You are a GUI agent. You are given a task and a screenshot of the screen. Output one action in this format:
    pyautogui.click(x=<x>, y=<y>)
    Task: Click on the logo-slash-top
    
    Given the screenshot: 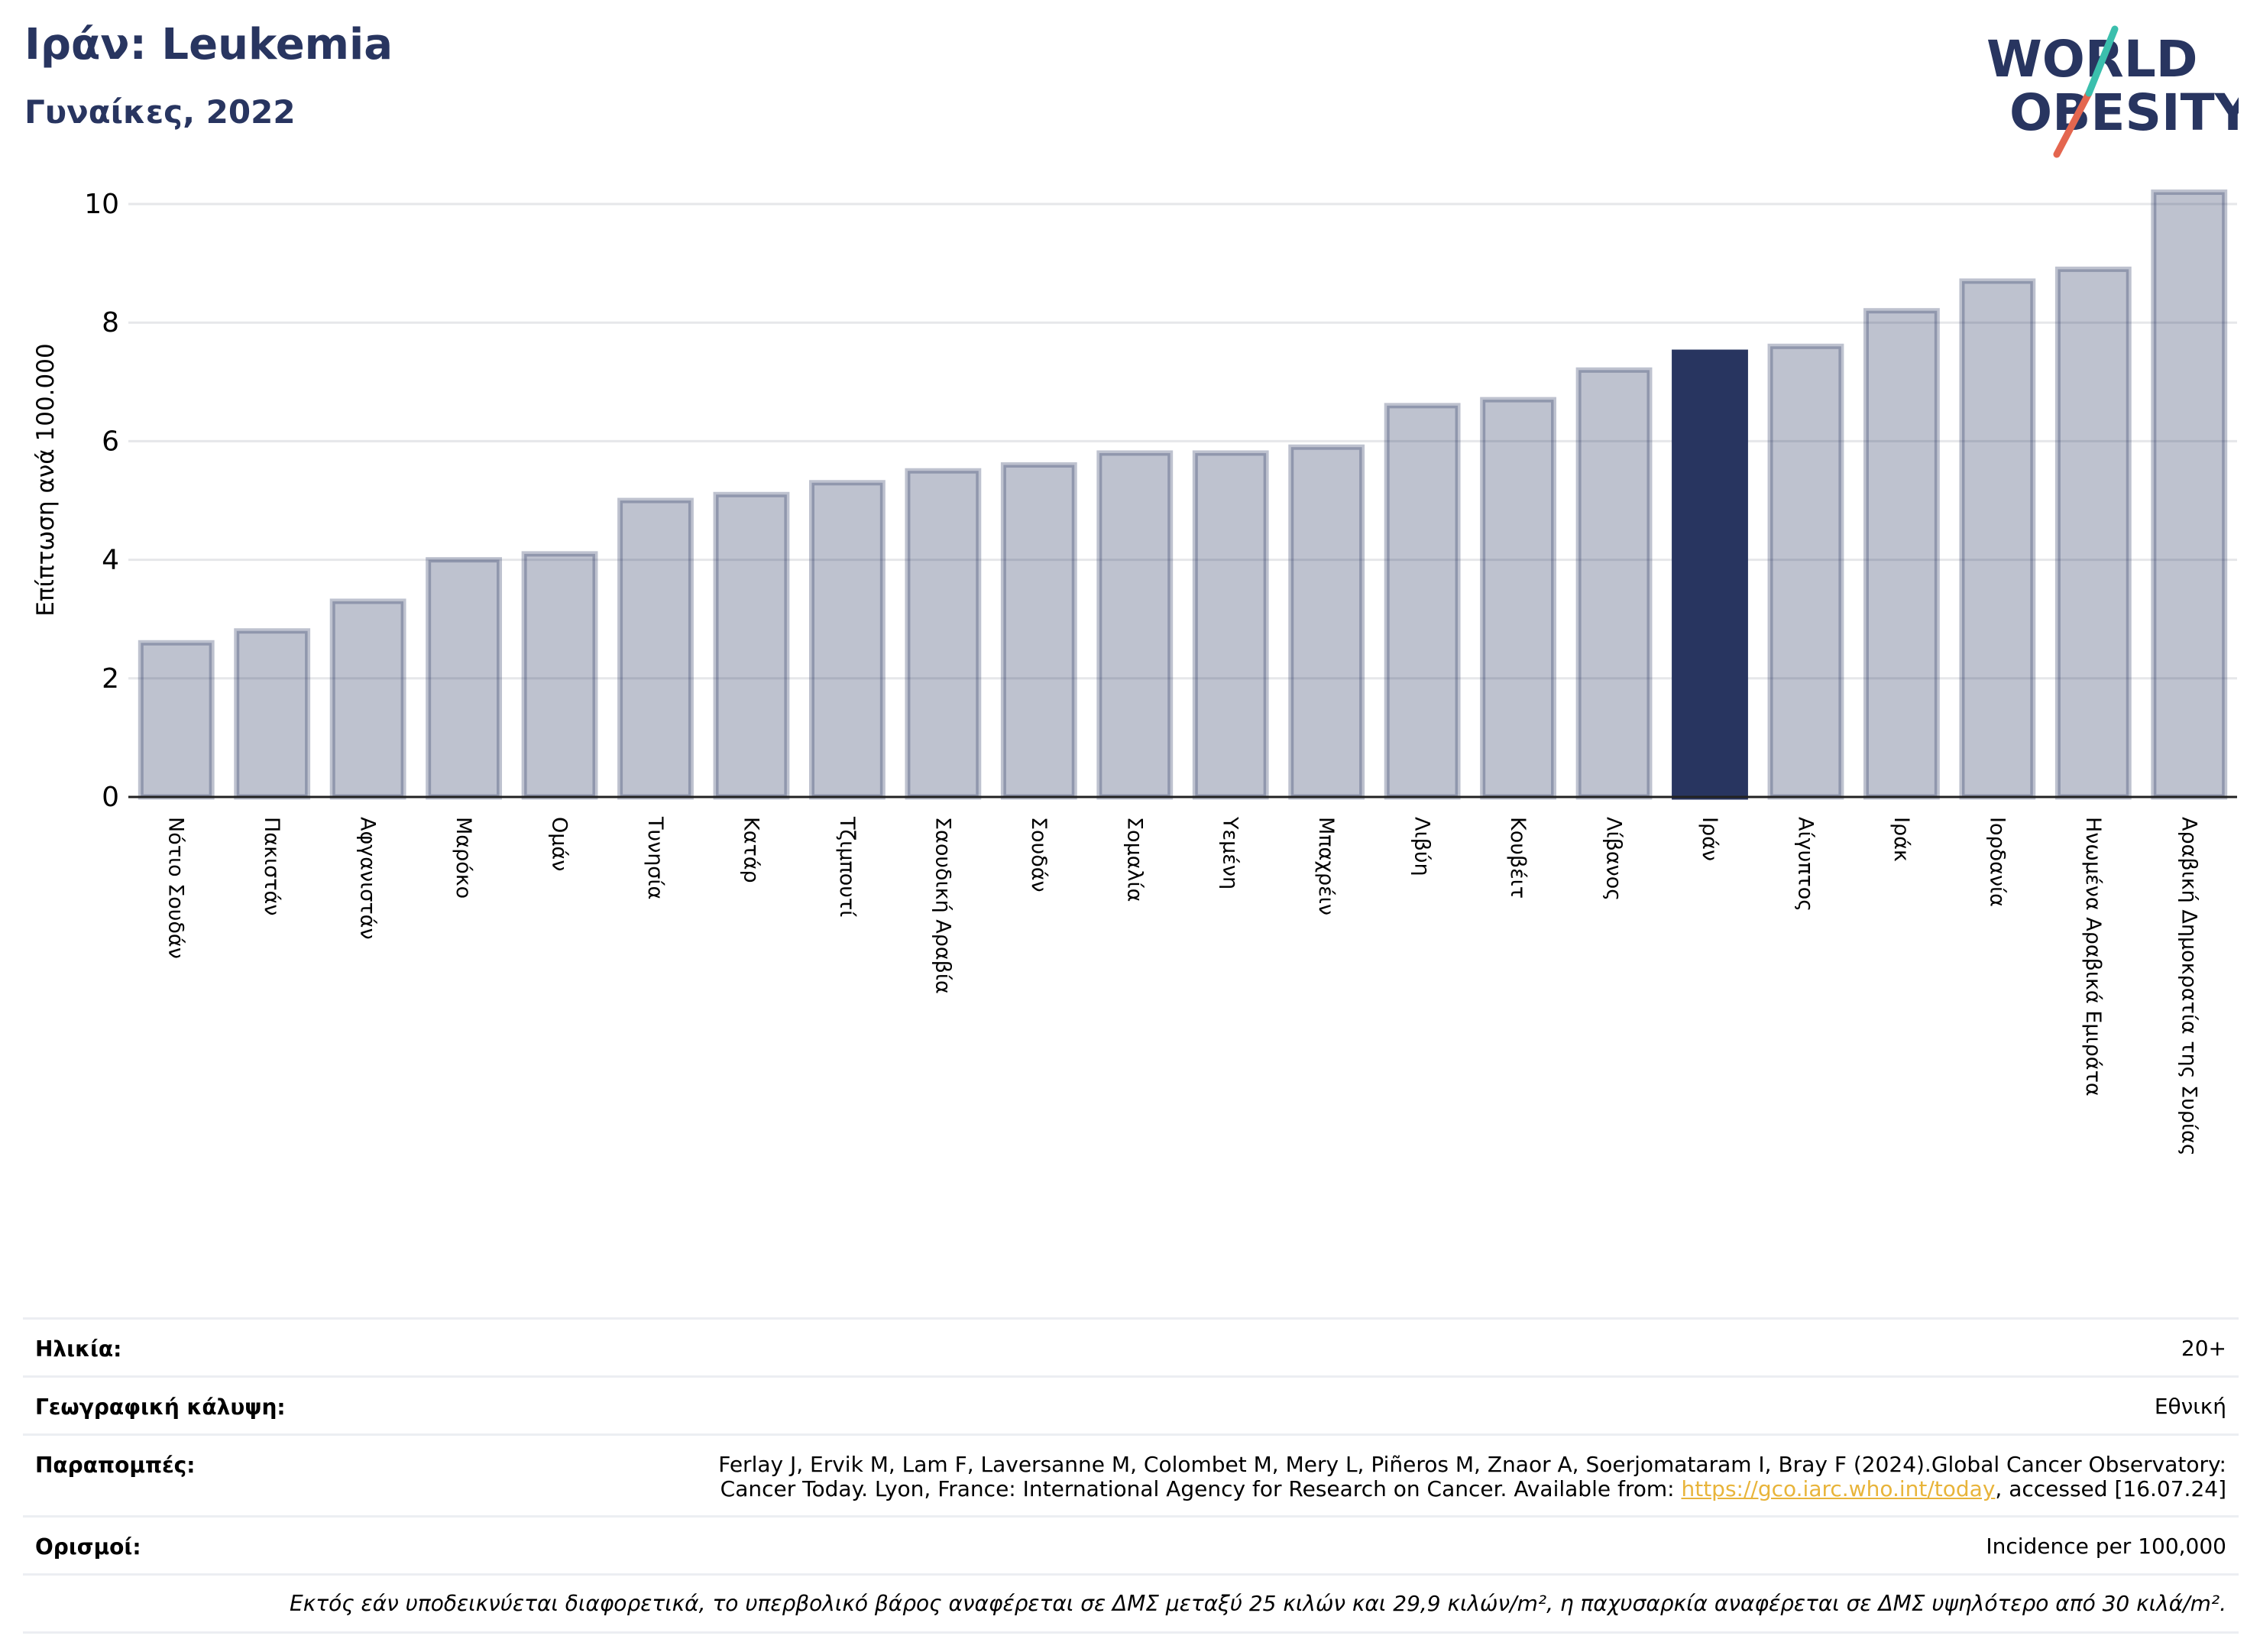 What is the action you would take?
    pyautogui.click(x=2102, y=61)
    